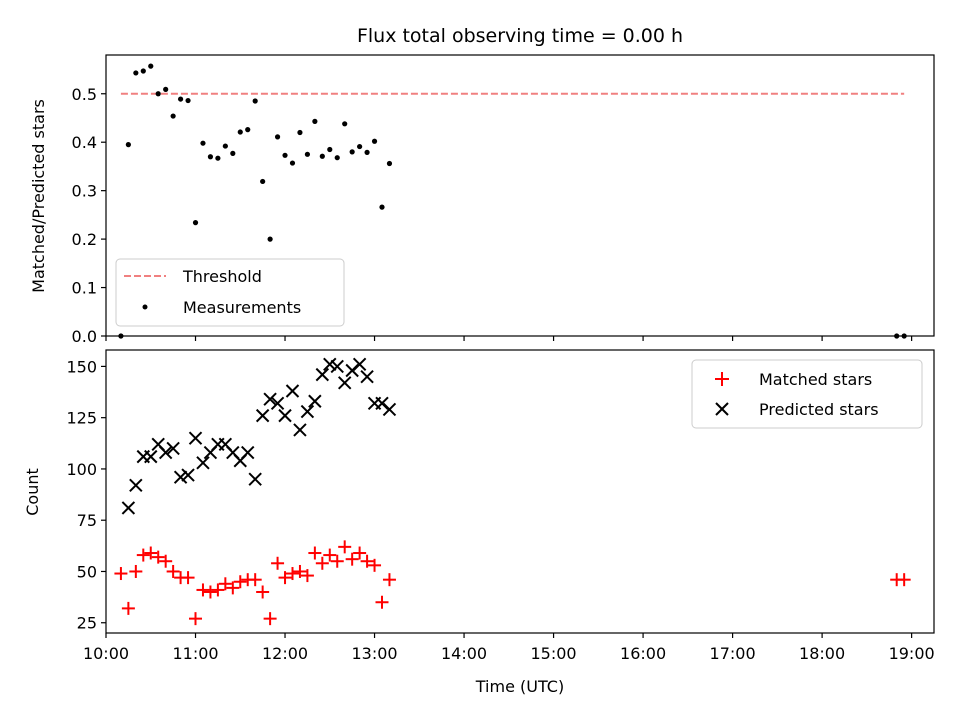  I want to click on top-x-ticks, so click(509, 338).